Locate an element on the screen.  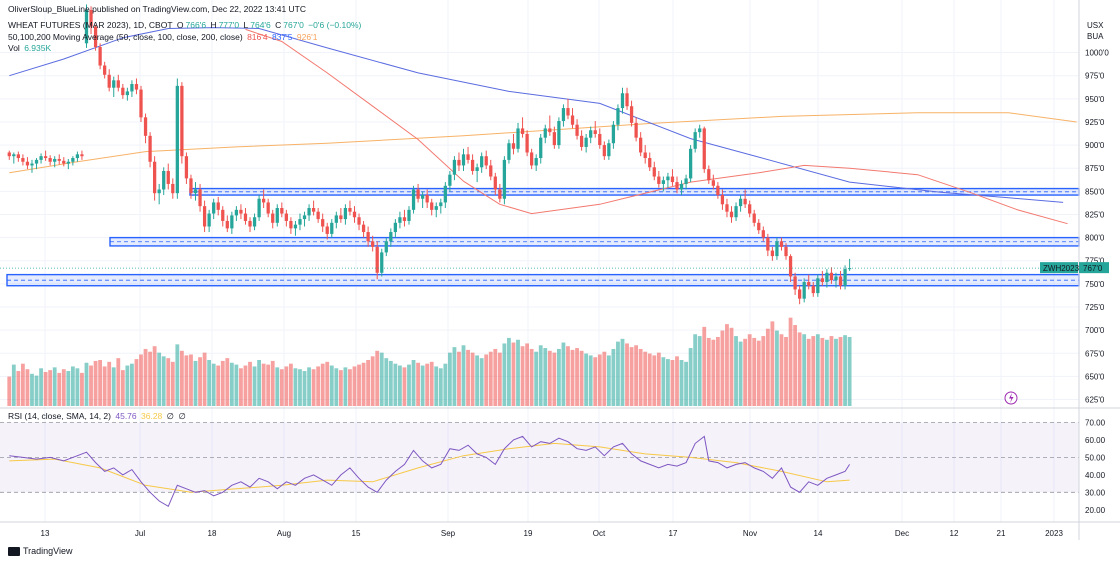
price-tag-price: 767'0 is located at coordinates (1093, 268).